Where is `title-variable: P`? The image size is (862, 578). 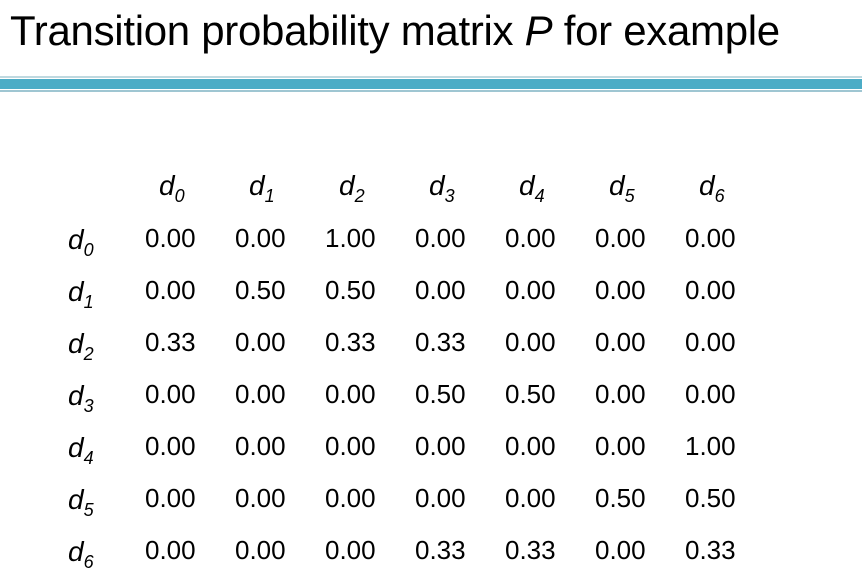
title-variable: P is located at coordinates (538, 30).